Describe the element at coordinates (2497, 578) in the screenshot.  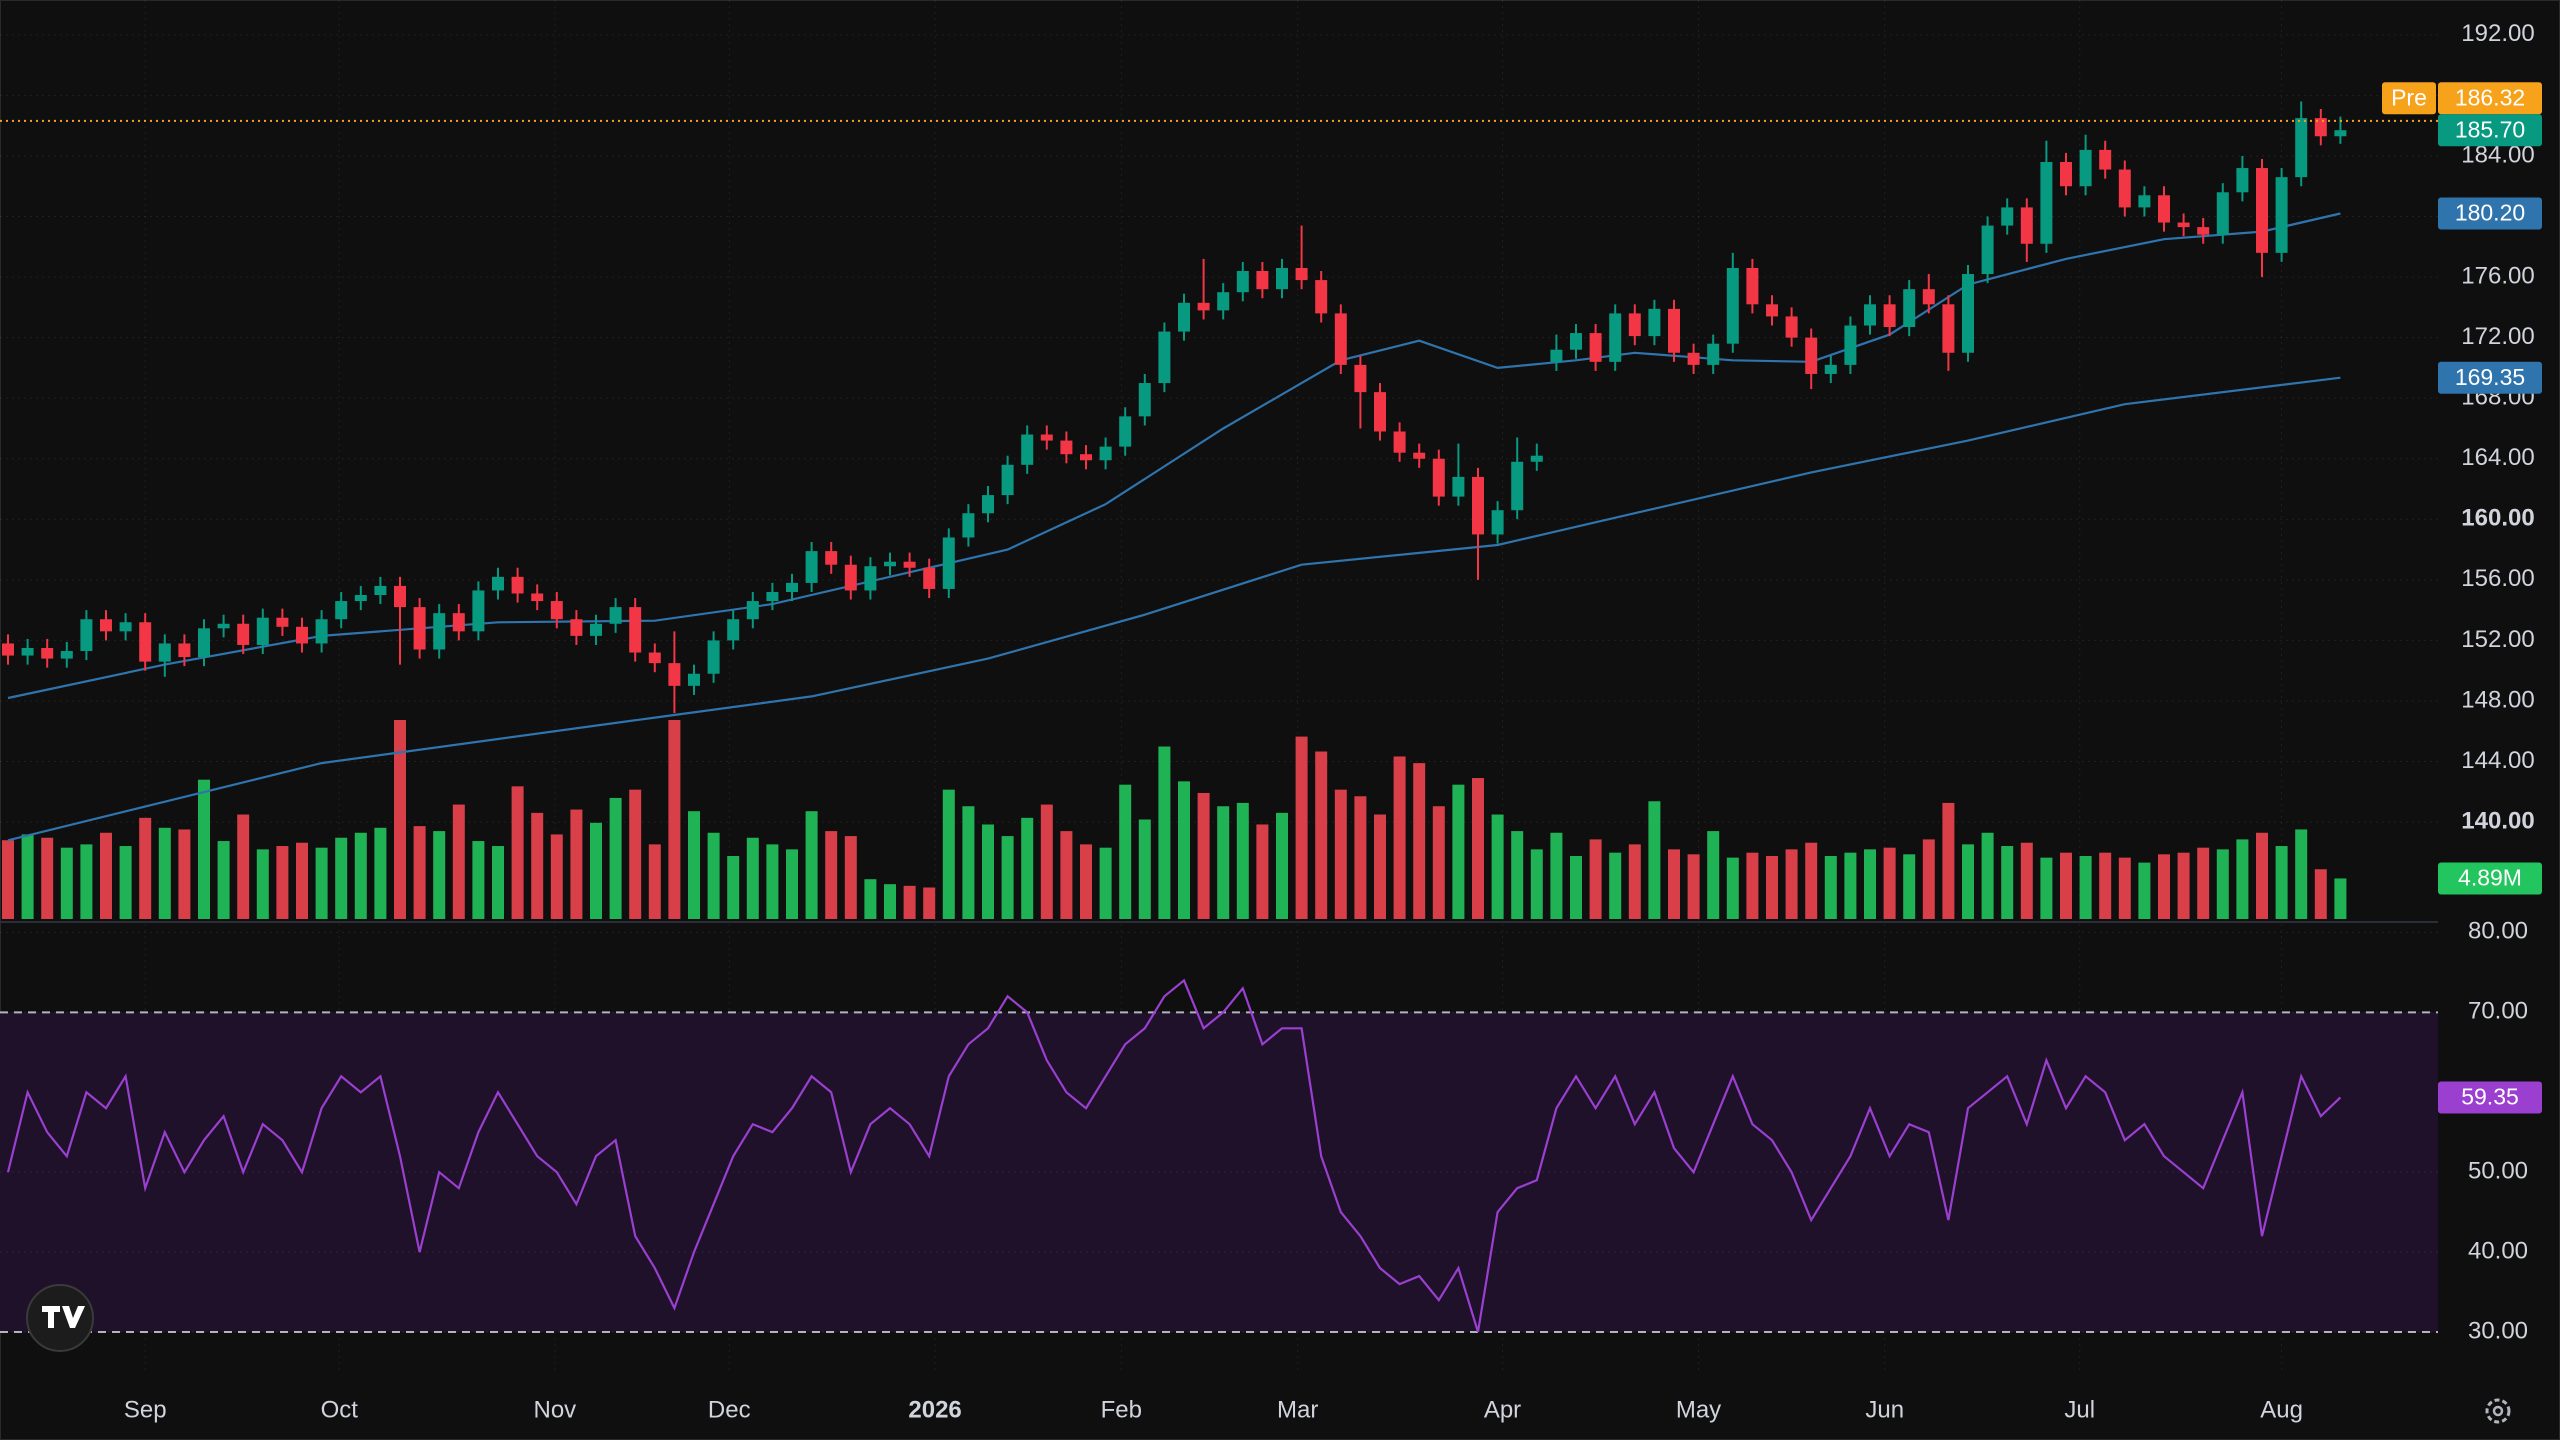
I see `y-tick-label: 156.00` at that location.